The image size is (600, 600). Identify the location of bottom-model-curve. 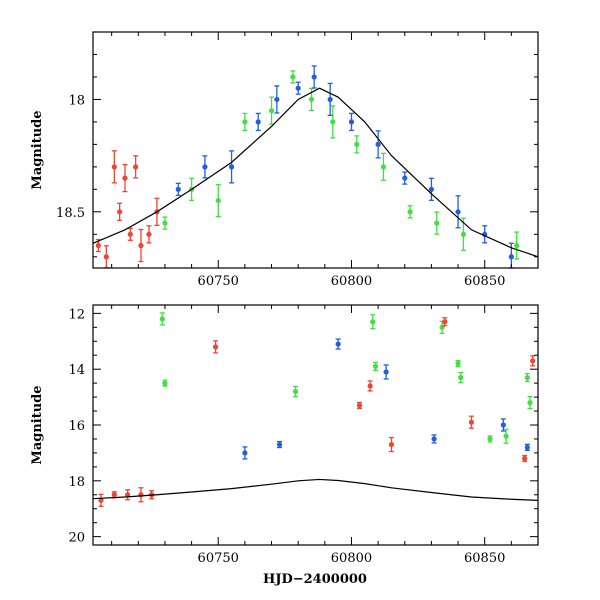
(315, 489).